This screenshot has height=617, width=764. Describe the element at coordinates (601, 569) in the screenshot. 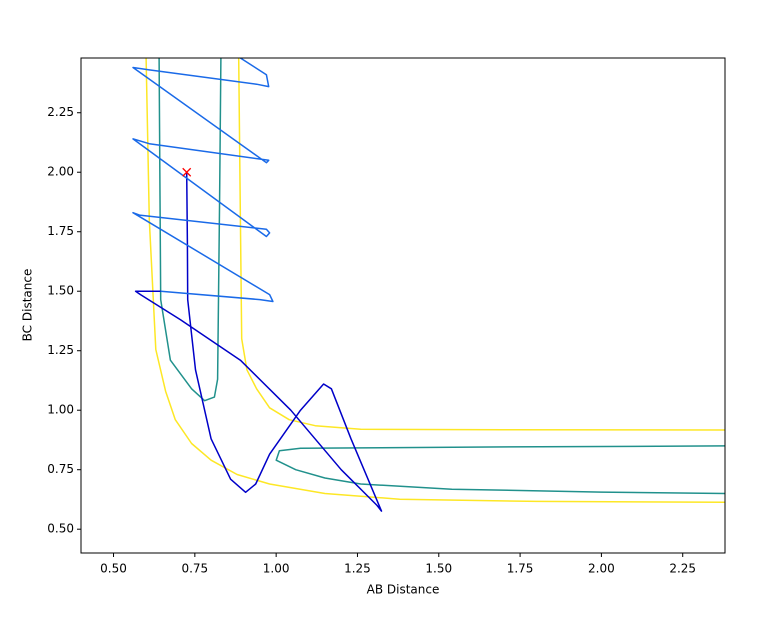

I see `x-tick-label: 2.00` at that location.